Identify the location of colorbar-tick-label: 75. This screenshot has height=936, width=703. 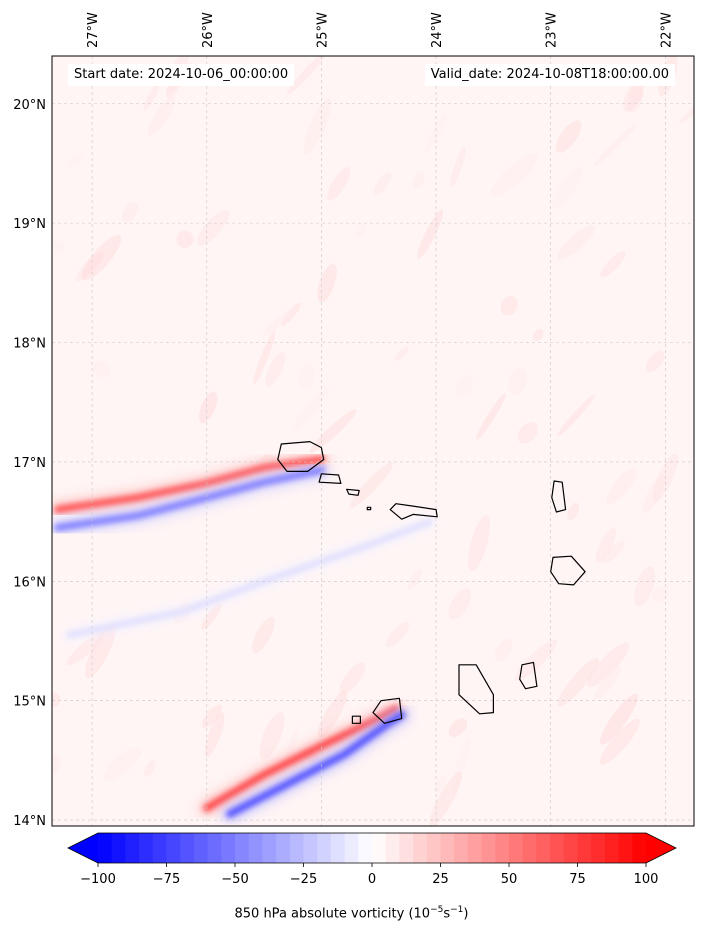
(577, 879).